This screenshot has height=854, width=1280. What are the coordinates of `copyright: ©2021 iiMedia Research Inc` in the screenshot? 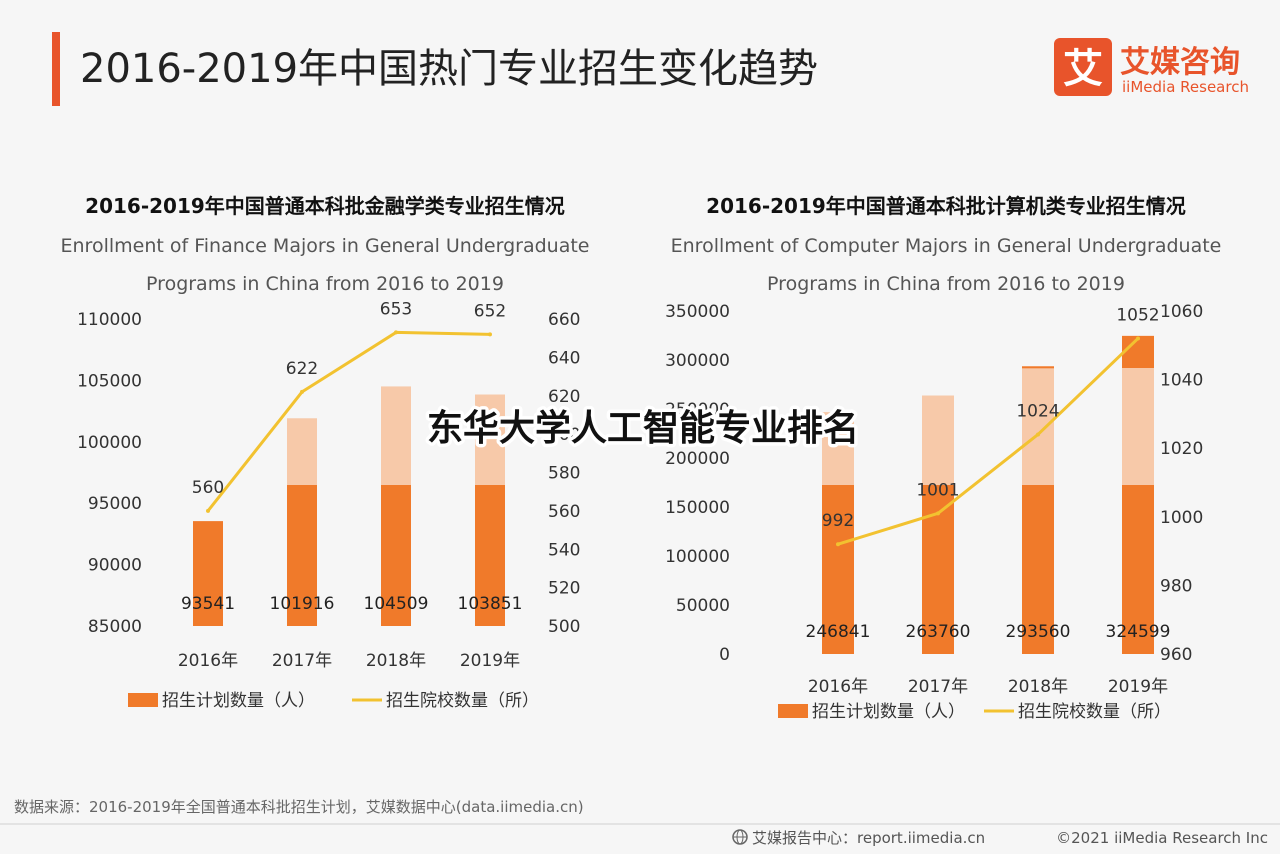 It's located at (1162, 838).